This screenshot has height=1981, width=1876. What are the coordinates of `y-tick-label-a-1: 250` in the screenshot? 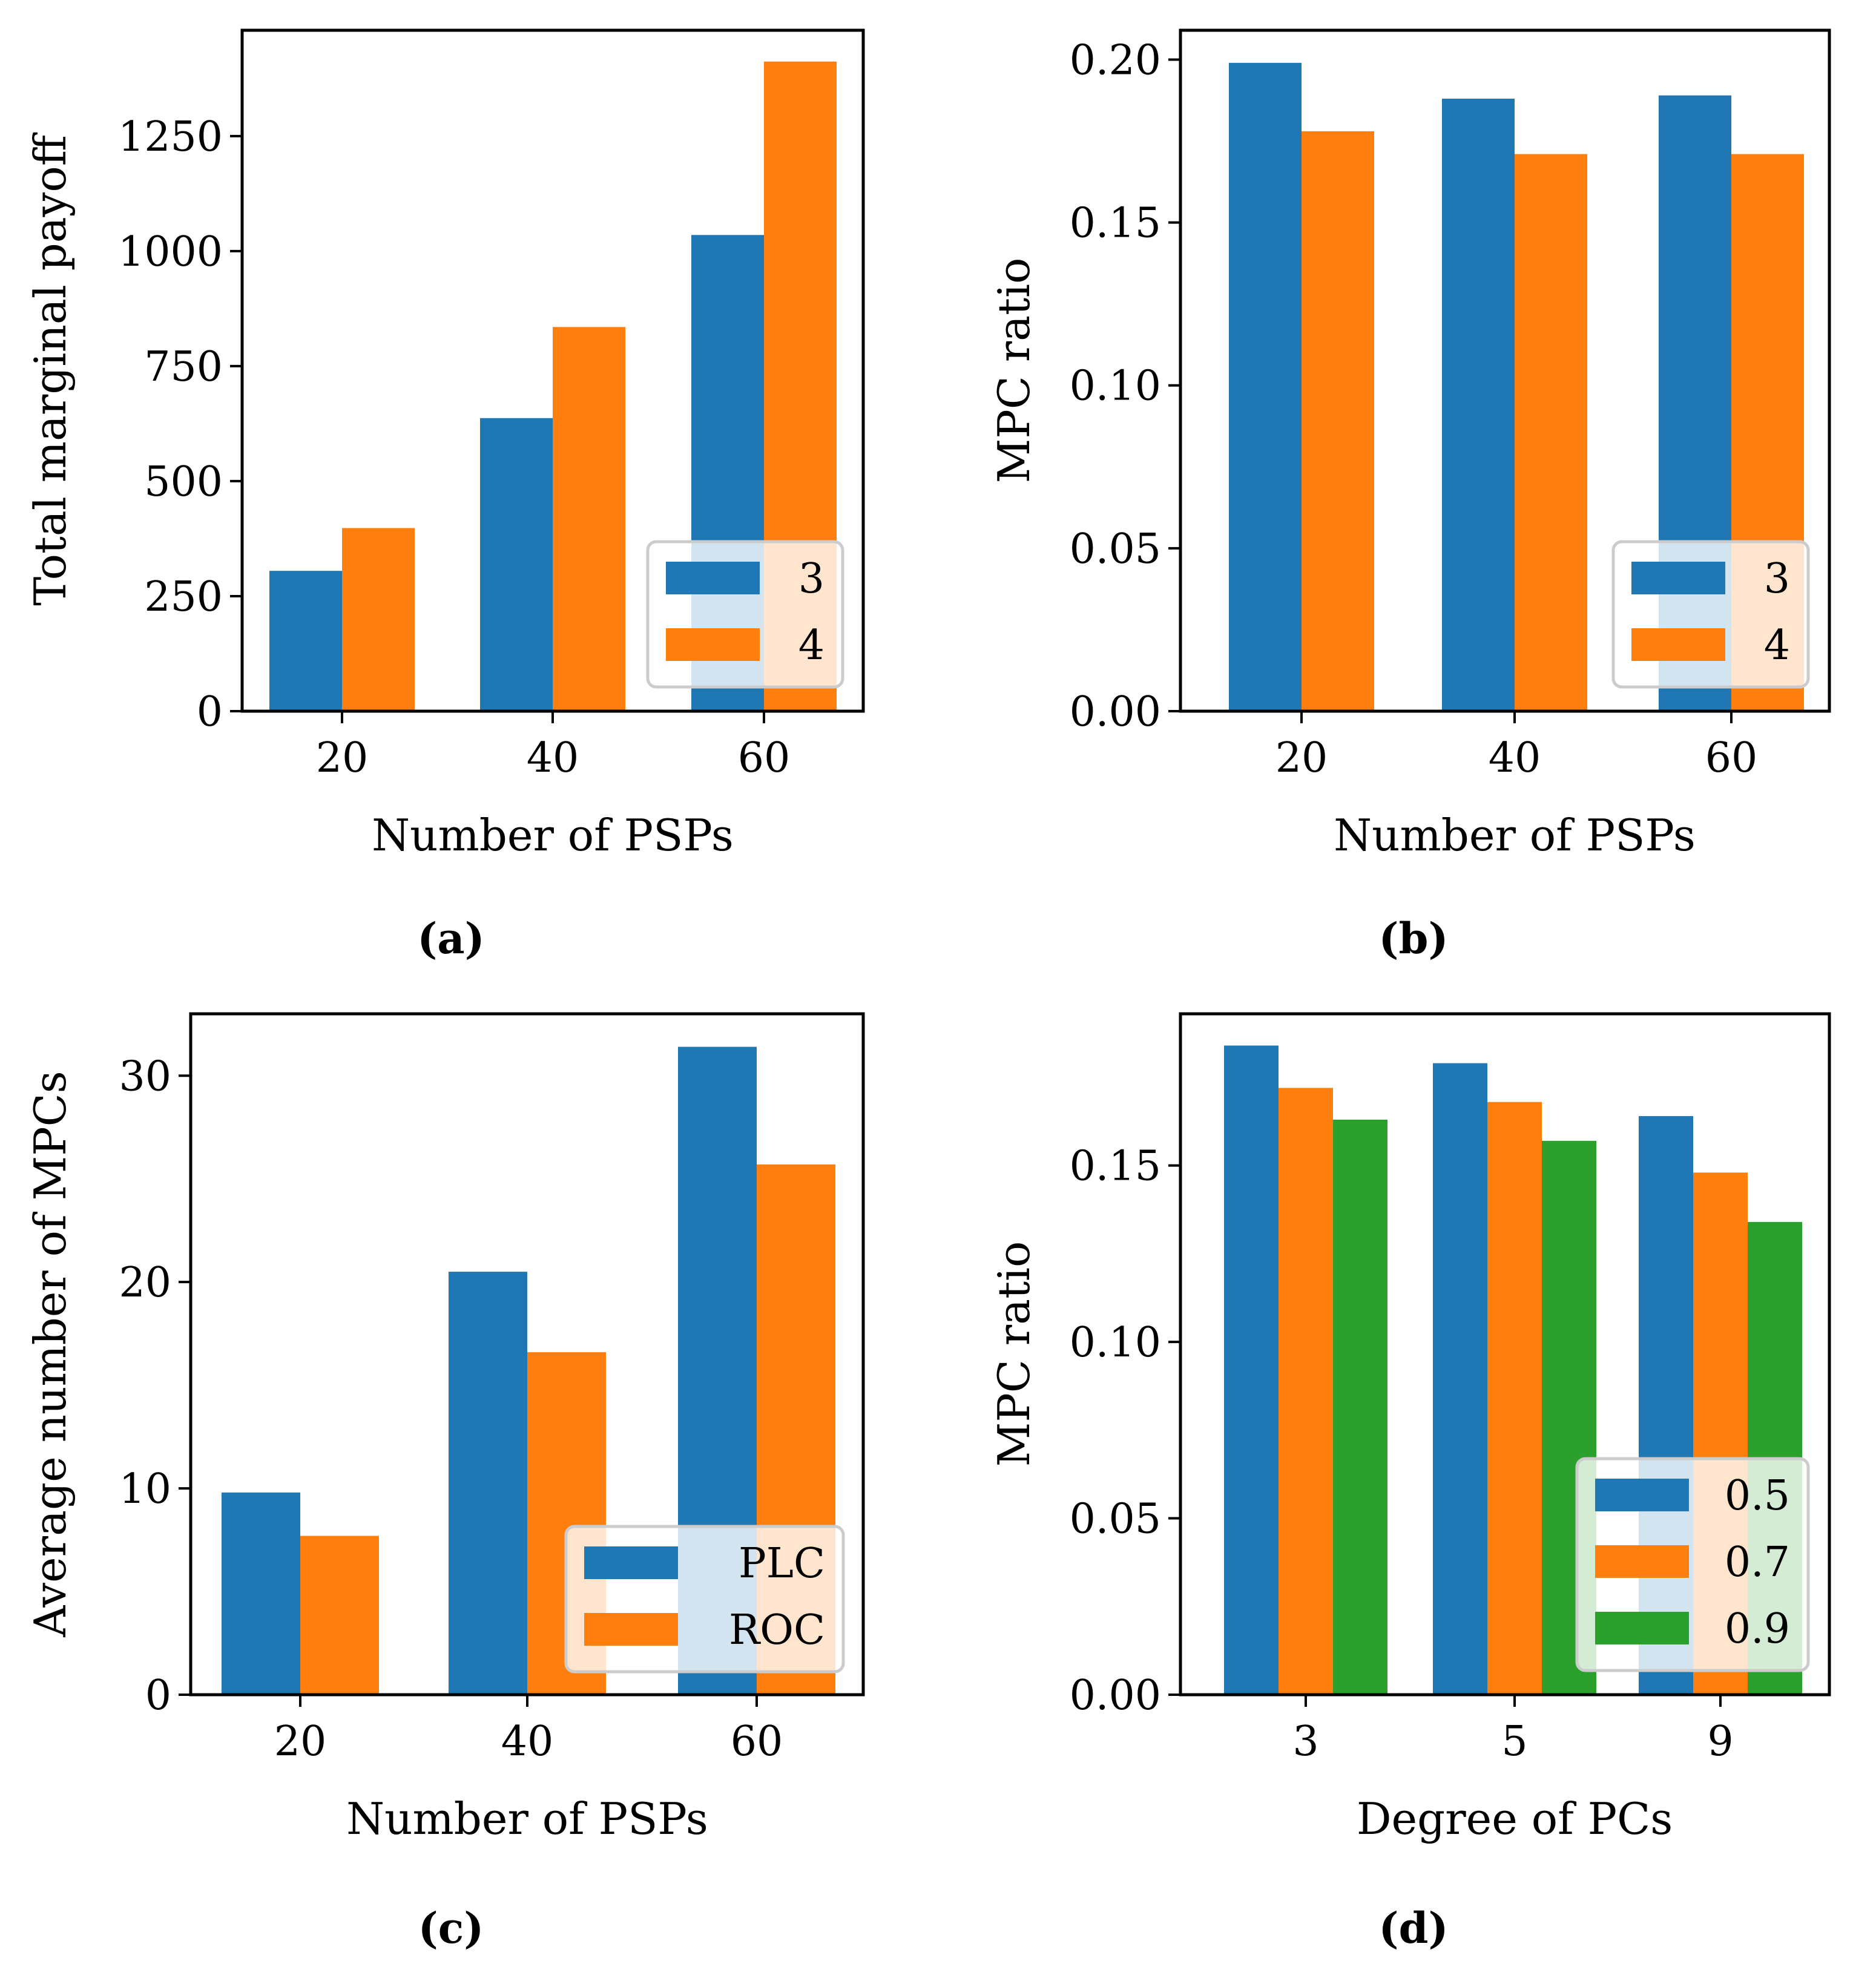 It's located at (183, 597).